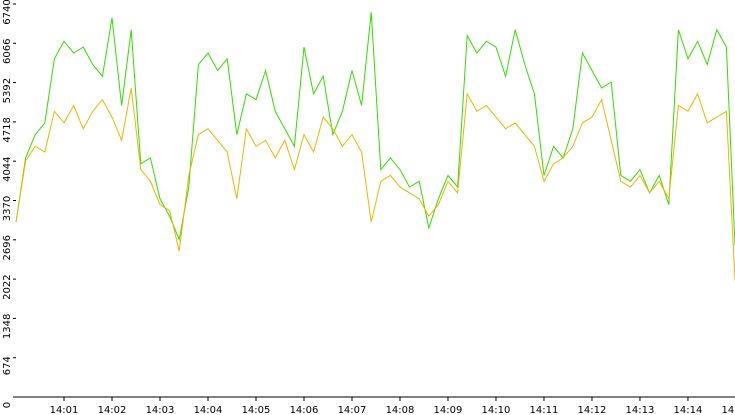  I want to click on x-tick-label: 14:10, so click(496, 410).